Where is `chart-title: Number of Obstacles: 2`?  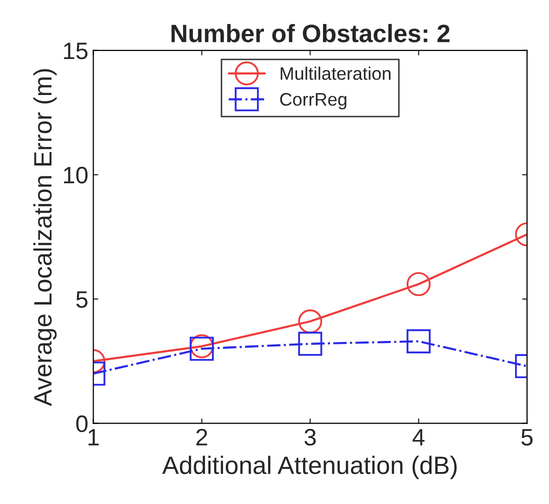 chart-title: Number of Obstacles: 2 is located at coordinates (311, 33).